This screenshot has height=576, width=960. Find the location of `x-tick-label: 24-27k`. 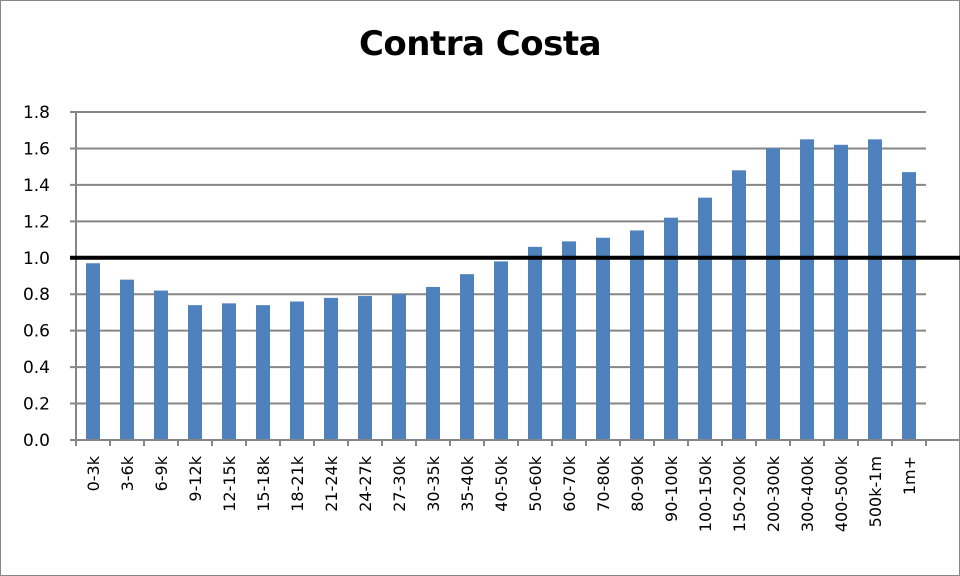

x-tick-label: 24-27k is located at coordinates (365, 483).